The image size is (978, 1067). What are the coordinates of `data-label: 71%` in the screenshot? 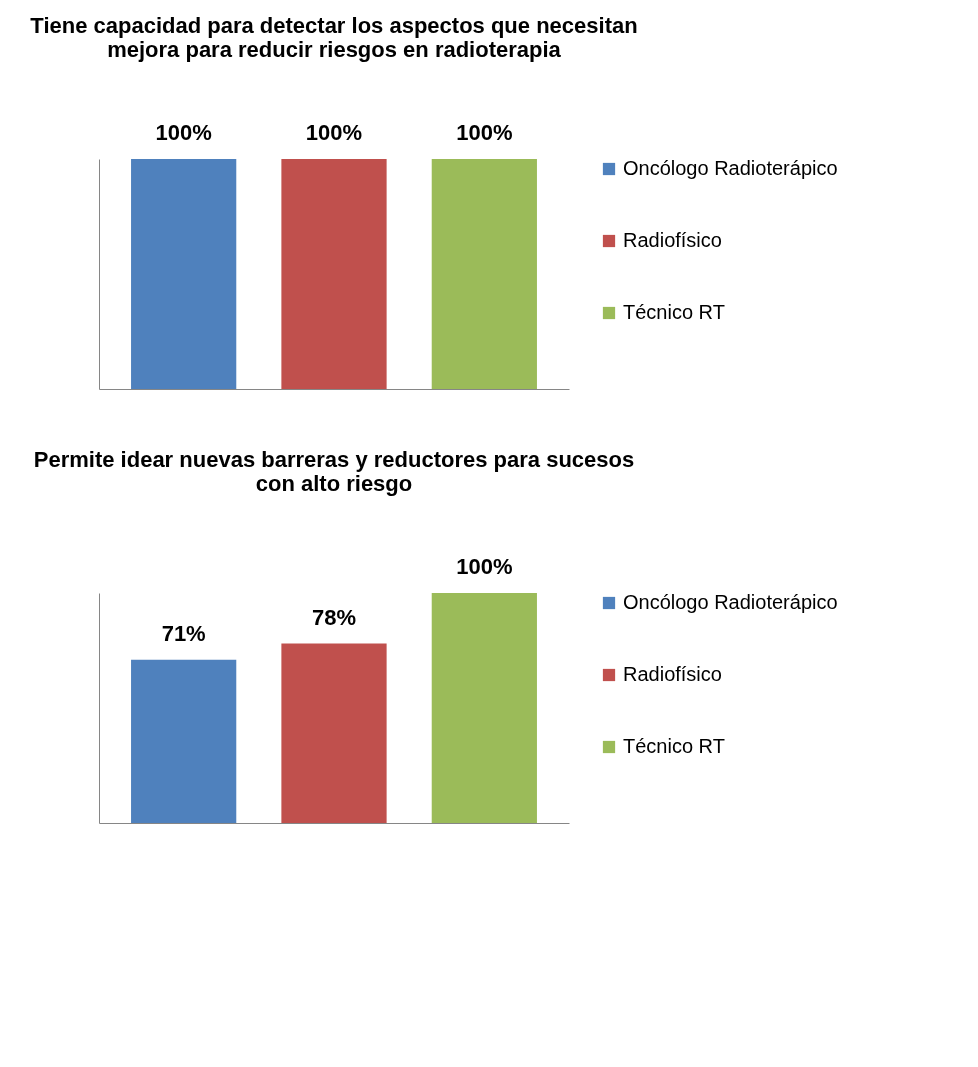 It's located at (183, 633).